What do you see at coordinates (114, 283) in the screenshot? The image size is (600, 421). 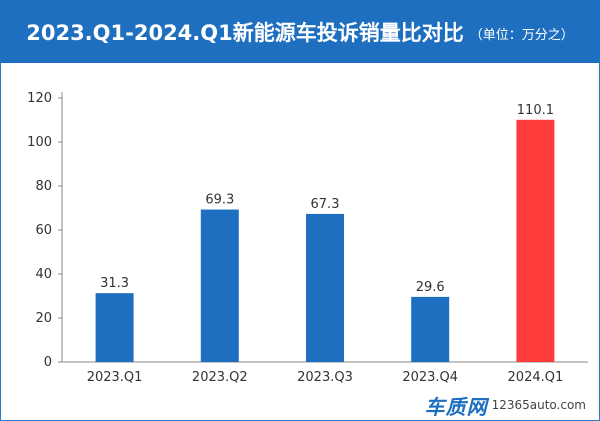 I see `bar-value-label: 31.3` at bounding box center [114, 283].